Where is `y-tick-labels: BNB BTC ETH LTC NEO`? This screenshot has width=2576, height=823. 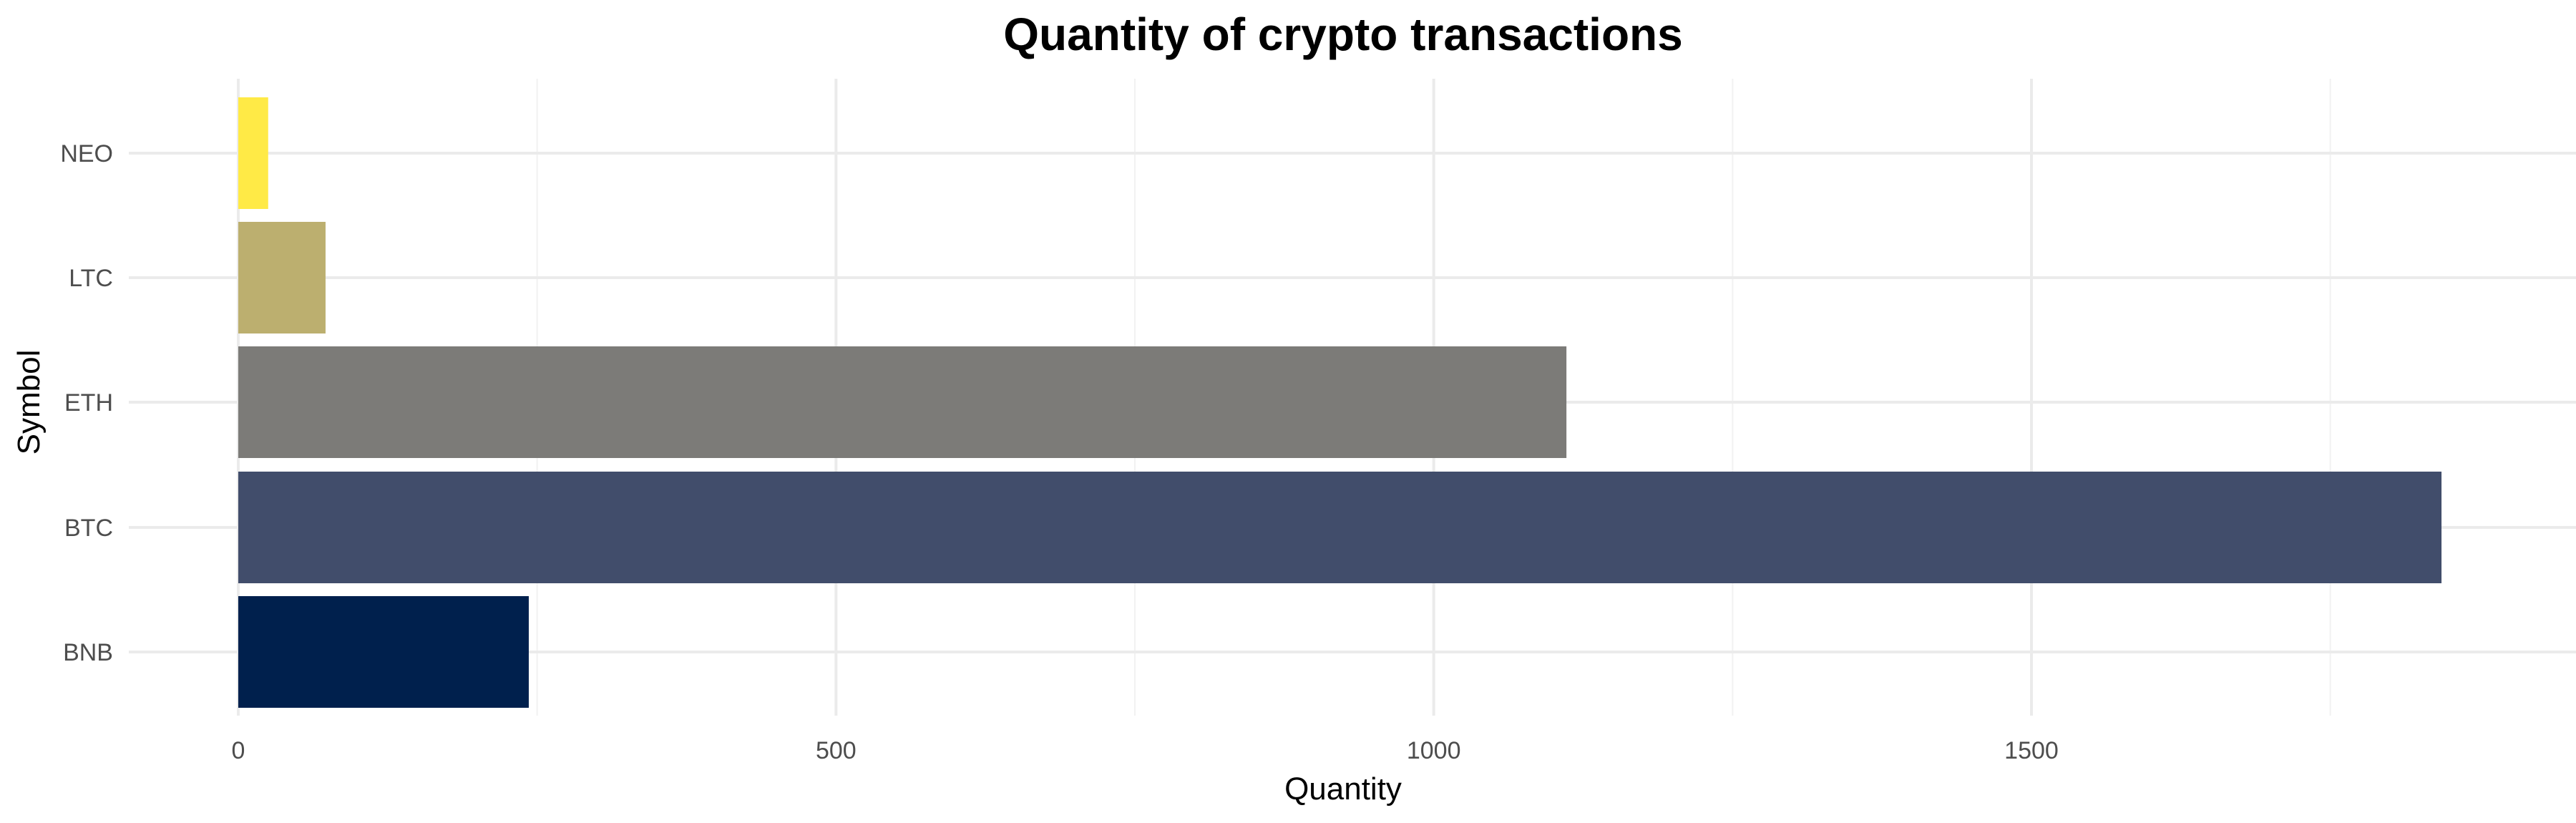
y-tick-labels: BNB BTC ETH LTC NEO is located at coordinates (86, 403).